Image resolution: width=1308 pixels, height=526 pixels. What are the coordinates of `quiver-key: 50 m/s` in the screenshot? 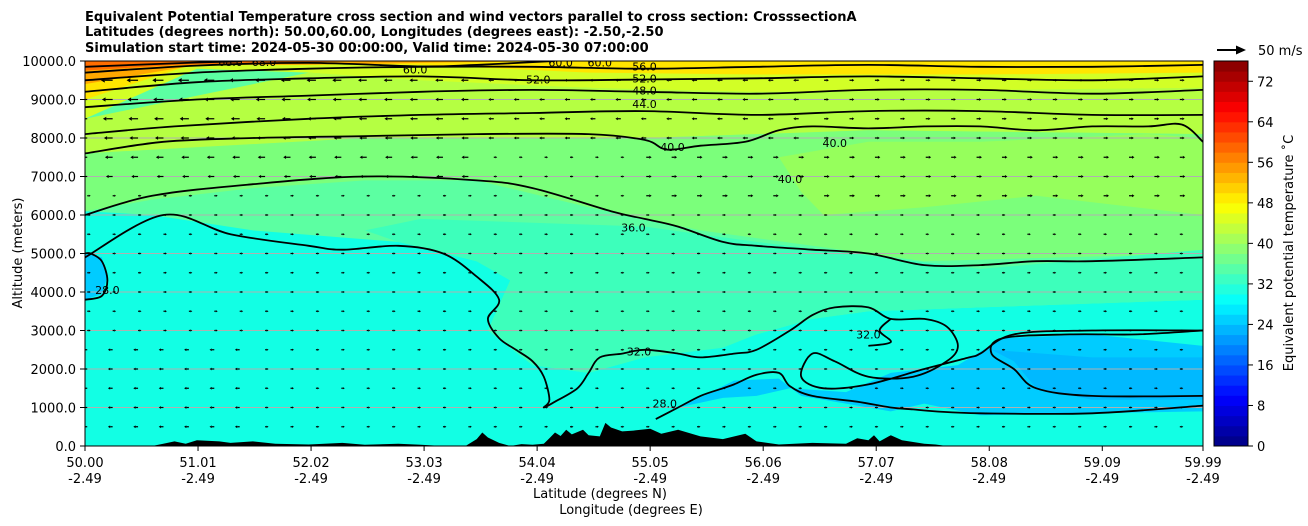 It's located at (1260, 51).